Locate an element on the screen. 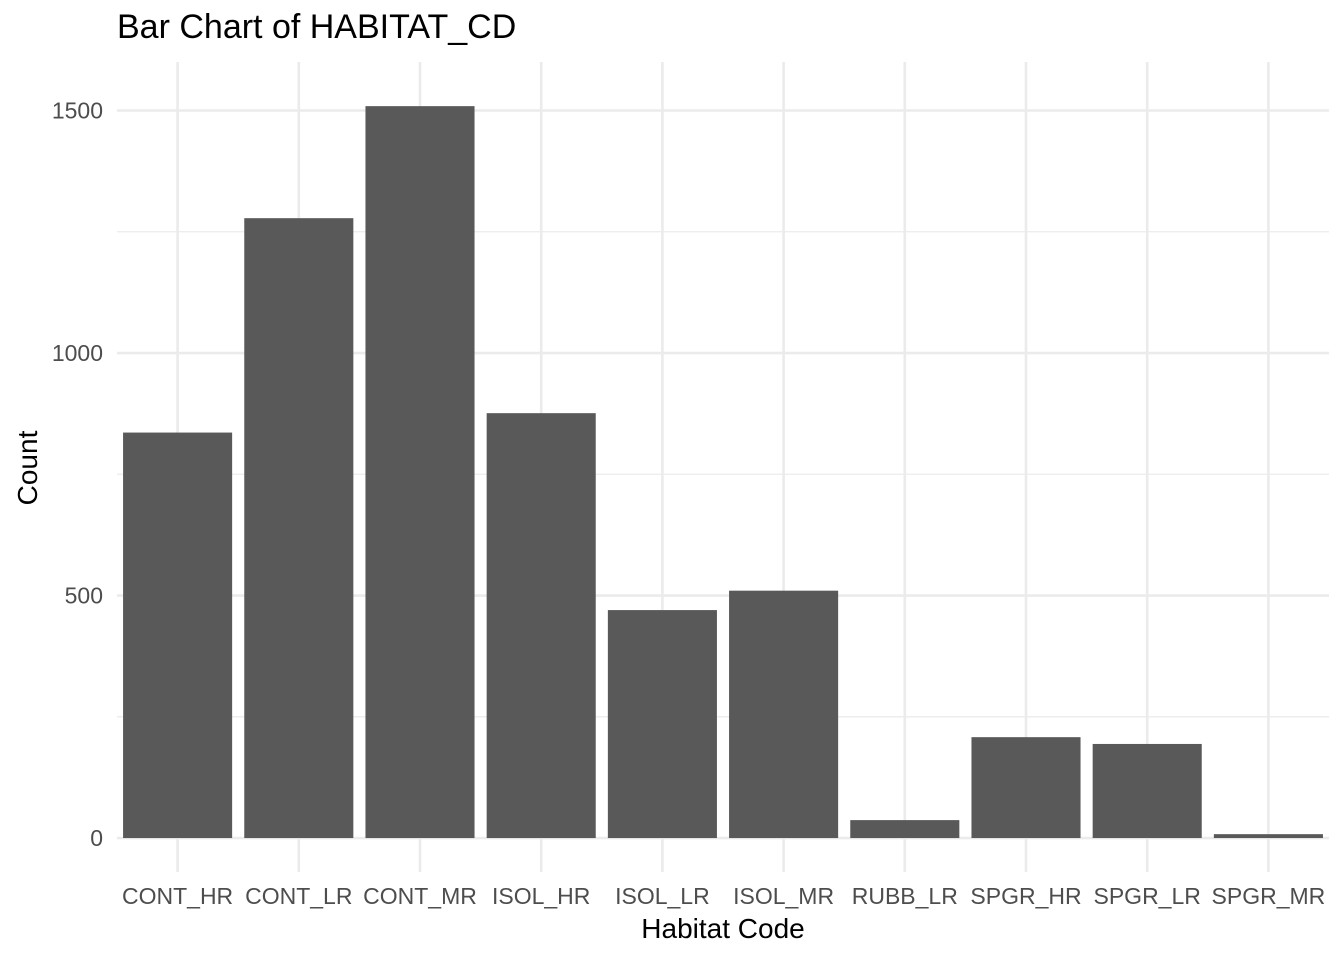  y-axis-ticks: 0 500 1000 1500 is located at coordinates (77, 475).